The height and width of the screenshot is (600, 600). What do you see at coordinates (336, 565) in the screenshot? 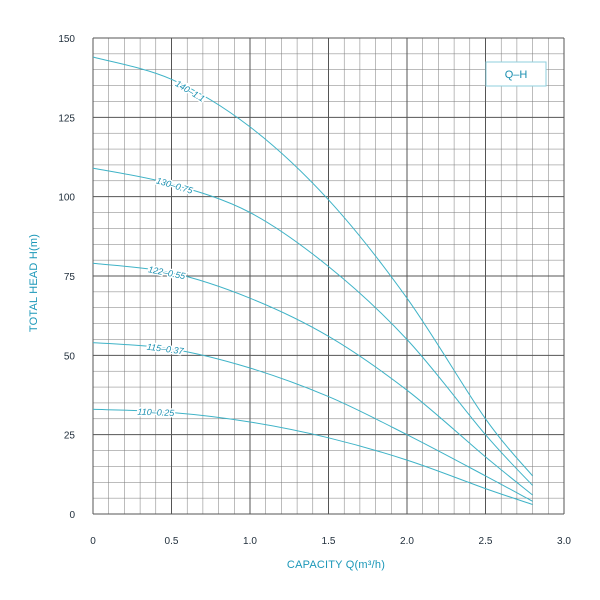
I see `x-axis-title: CAPACITY Q(m³/h)` at bounding box center [336, 565].